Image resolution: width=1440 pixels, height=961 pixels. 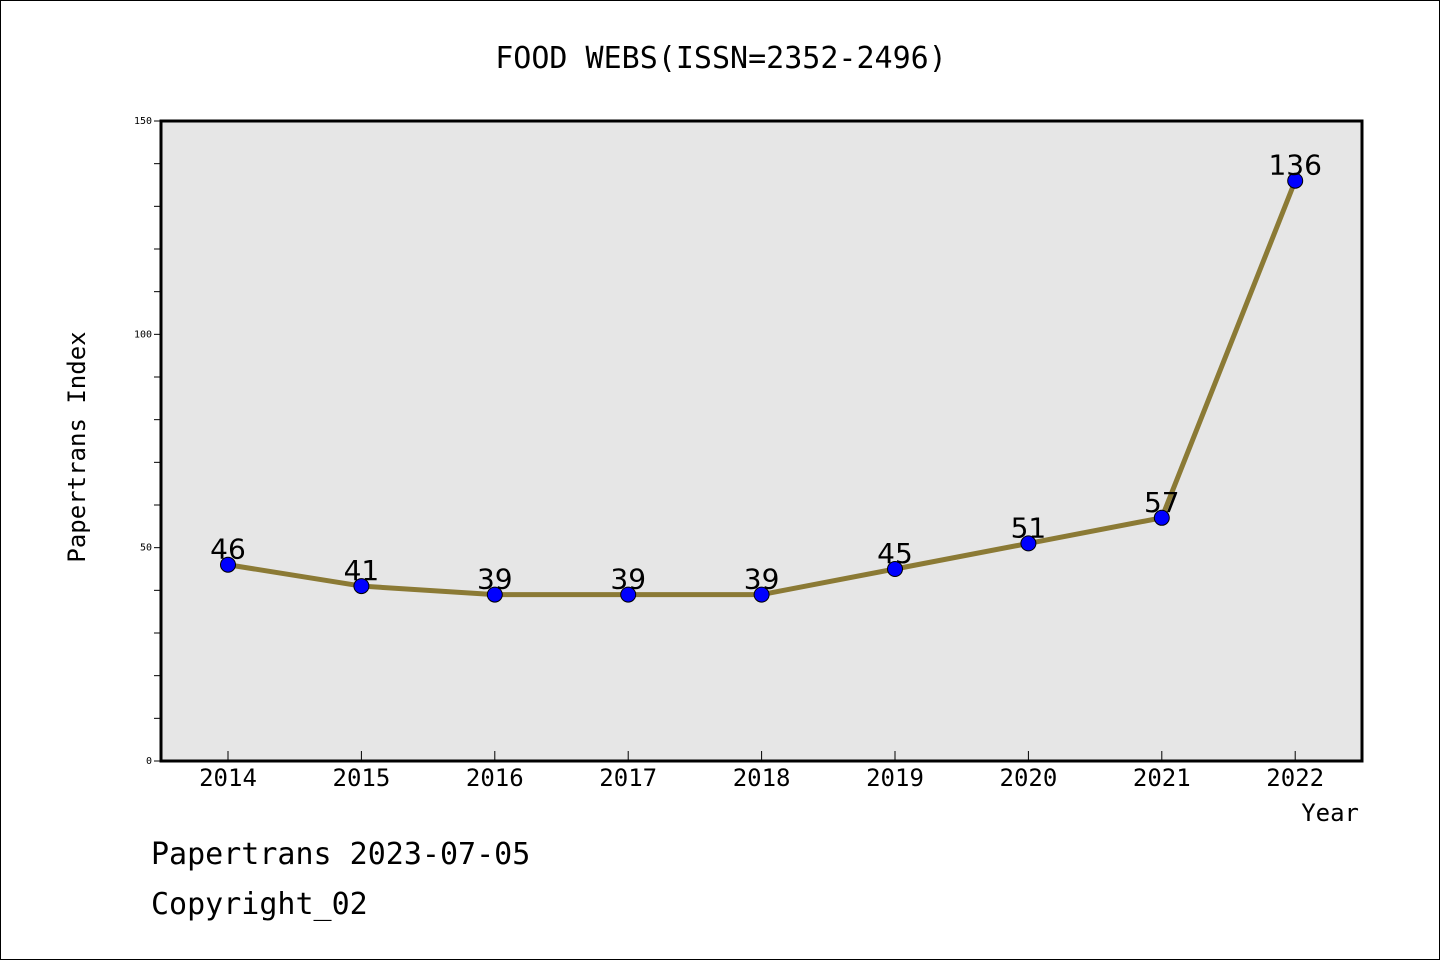 What do you see at coordinates (147, 441) in the screenshot?
I see `y-axis-ticks: 0 50 100 150` at bounding box center [147, 441].